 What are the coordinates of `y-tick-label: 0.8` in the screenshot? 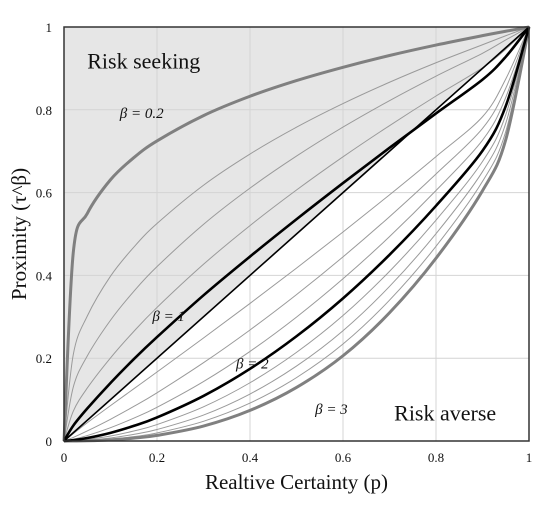 It's located at (44, 110).